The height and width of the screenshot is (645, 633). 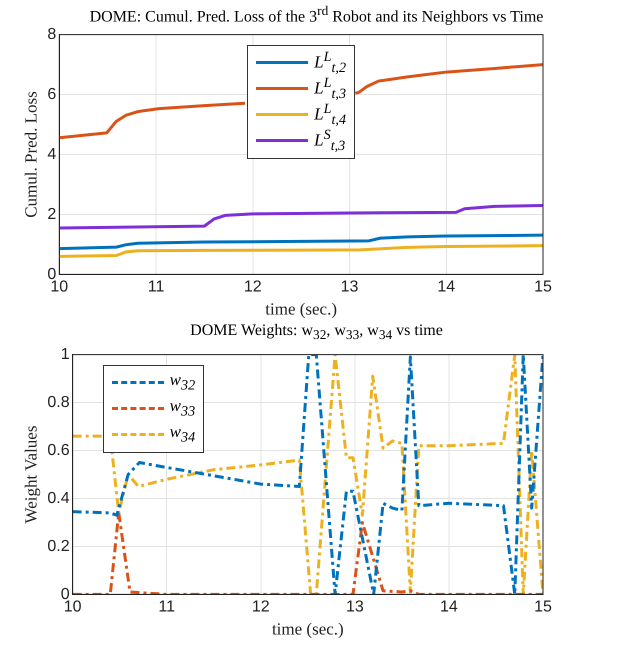 I want to click on y-tick-label: 4, so click(x=51, y=154).